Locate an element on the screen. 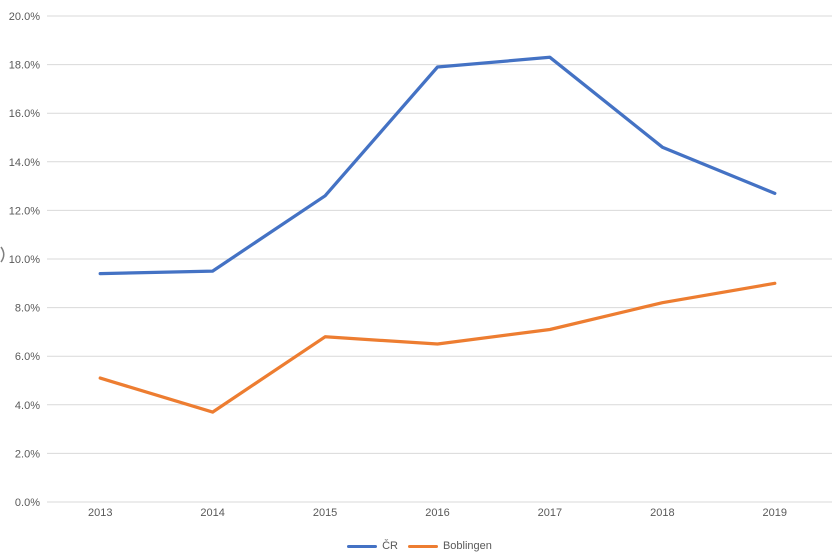 The height and width of the screenshot is (559, 839). x-tick-label: 2016 is located at coordinates (437, 513).